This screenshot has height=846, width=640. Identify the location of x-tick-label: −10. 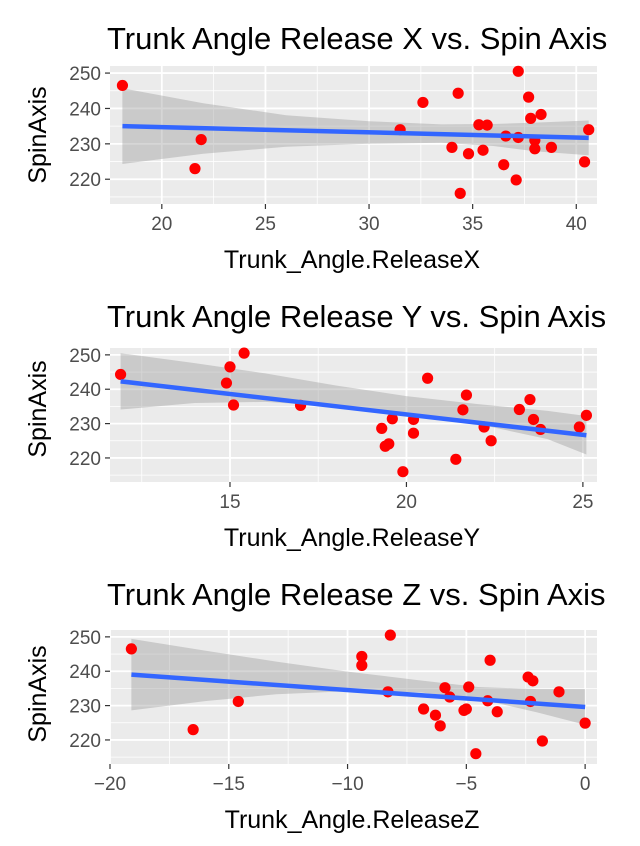
(347, 784).